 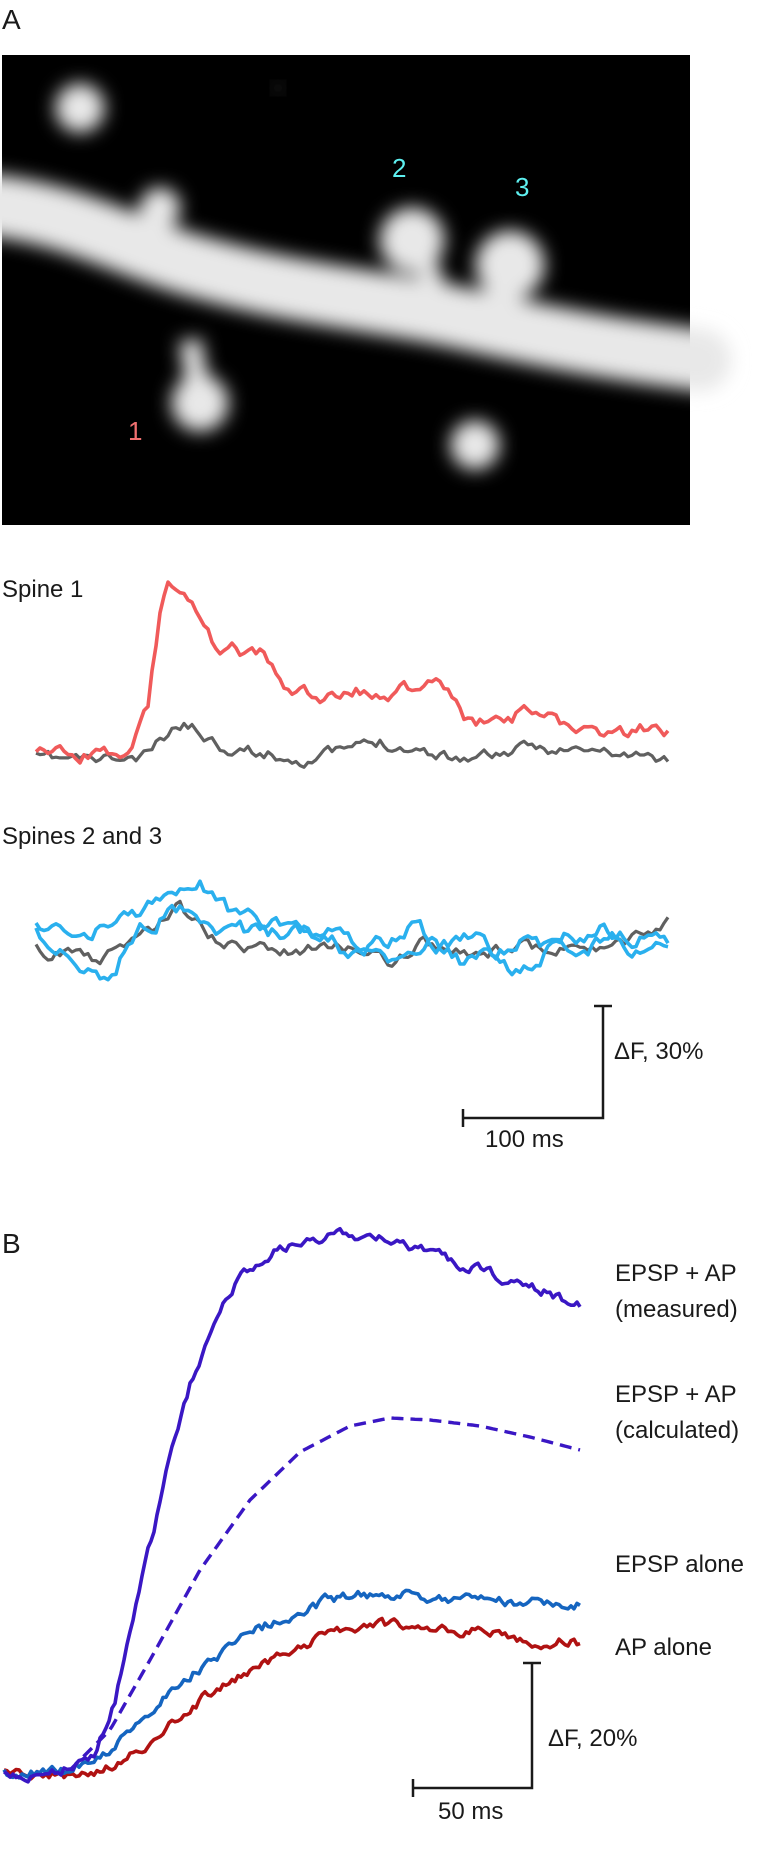 I want to click on spines23-traces, so click(x=352, y=930).